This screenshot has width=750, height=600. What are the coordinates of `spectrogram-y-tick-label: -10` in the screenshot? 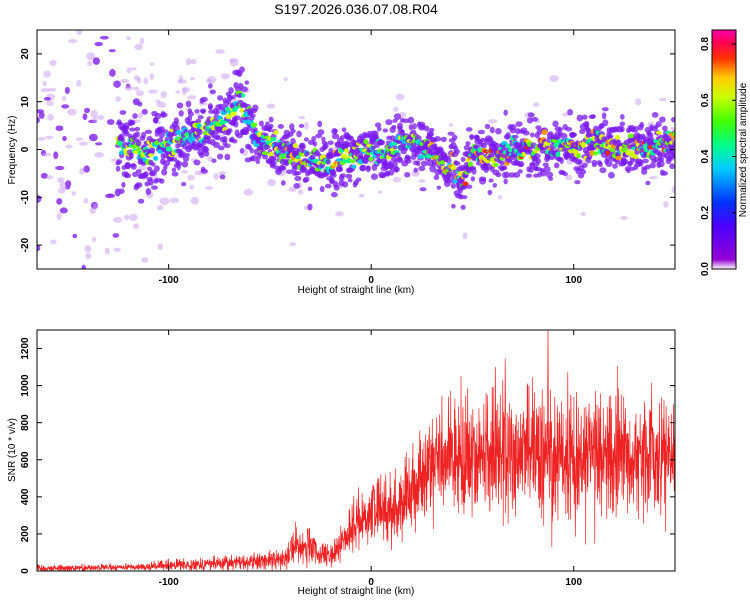 It's located at (25, 197).